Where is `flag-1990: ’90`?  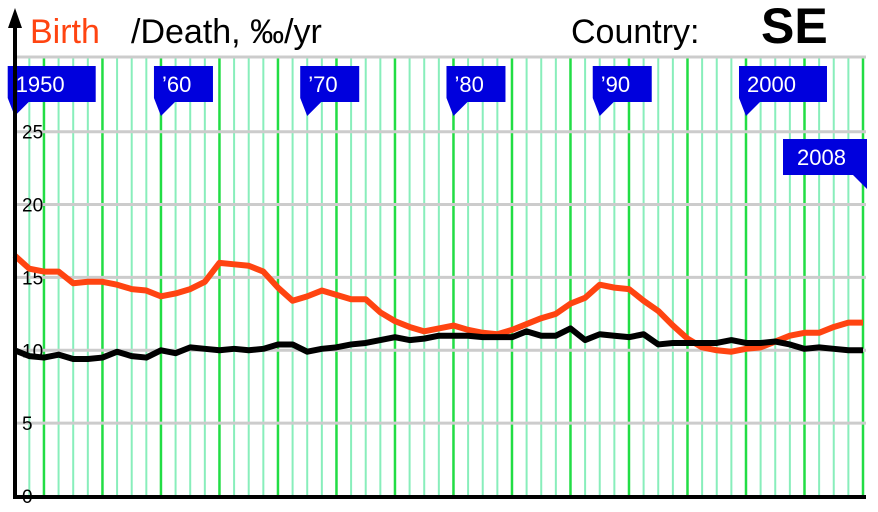
flag-1990: ’90 is located at coordinates (622, 91).